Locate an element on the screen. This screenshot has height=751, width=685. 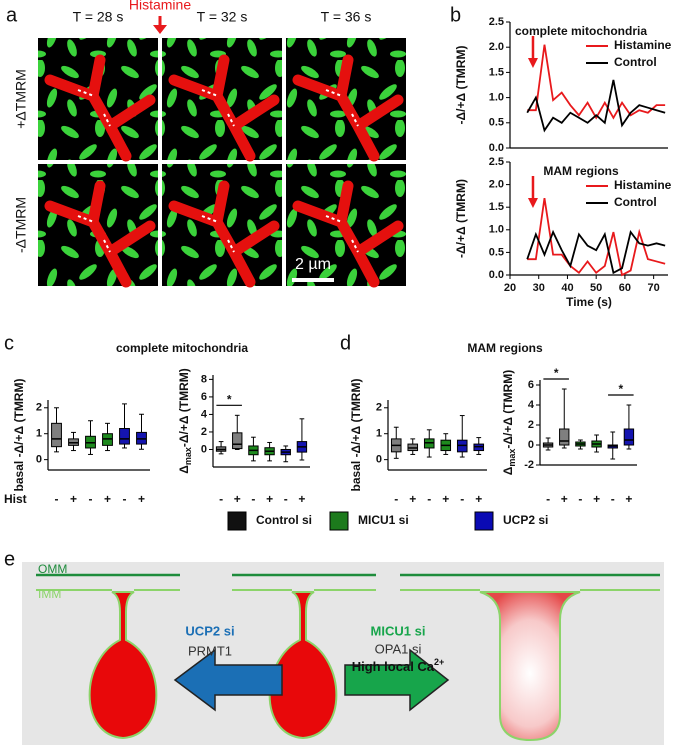
x-tick-label: 20 is located at coordinates (510, 288).